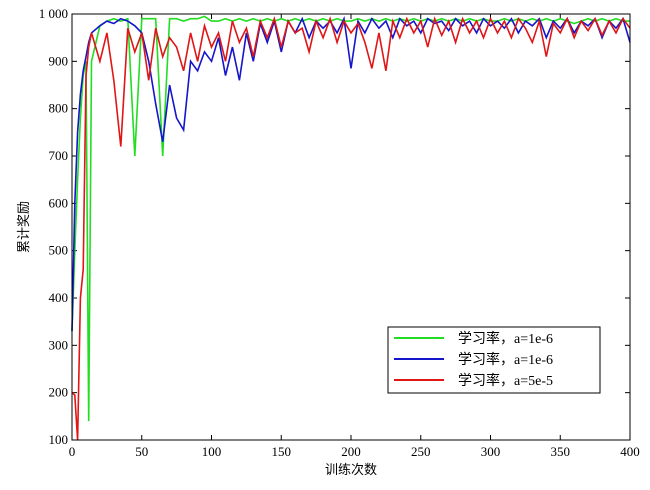 The image size is (650, 490). What do you see at coordinates (59, 108) in the screenshot?
I see `y-tick-label: 800` at bounding box center [59, 108].